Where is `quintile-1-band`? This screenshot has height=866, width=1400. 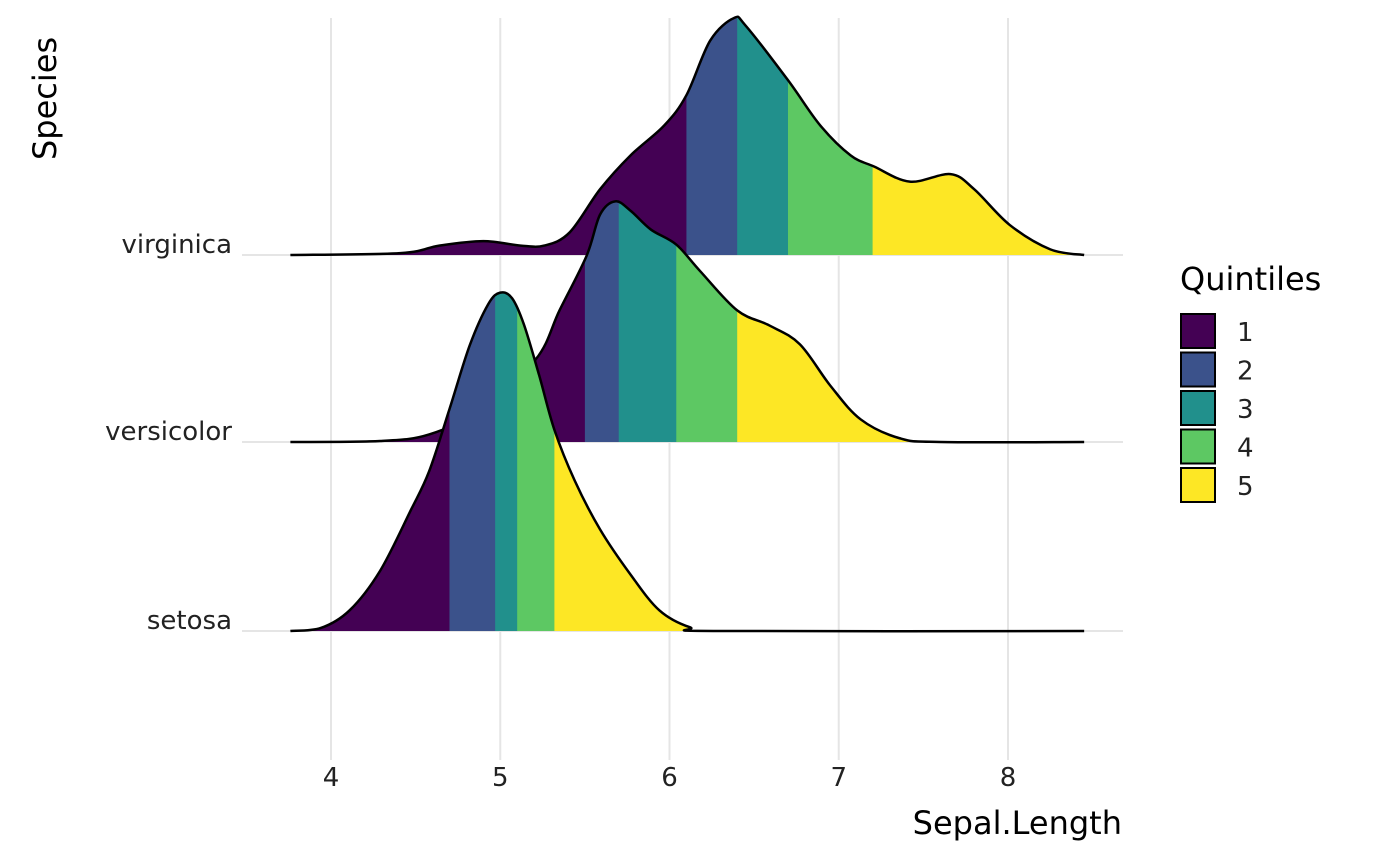 quintile-1-band is located at coordinates (370, 462).